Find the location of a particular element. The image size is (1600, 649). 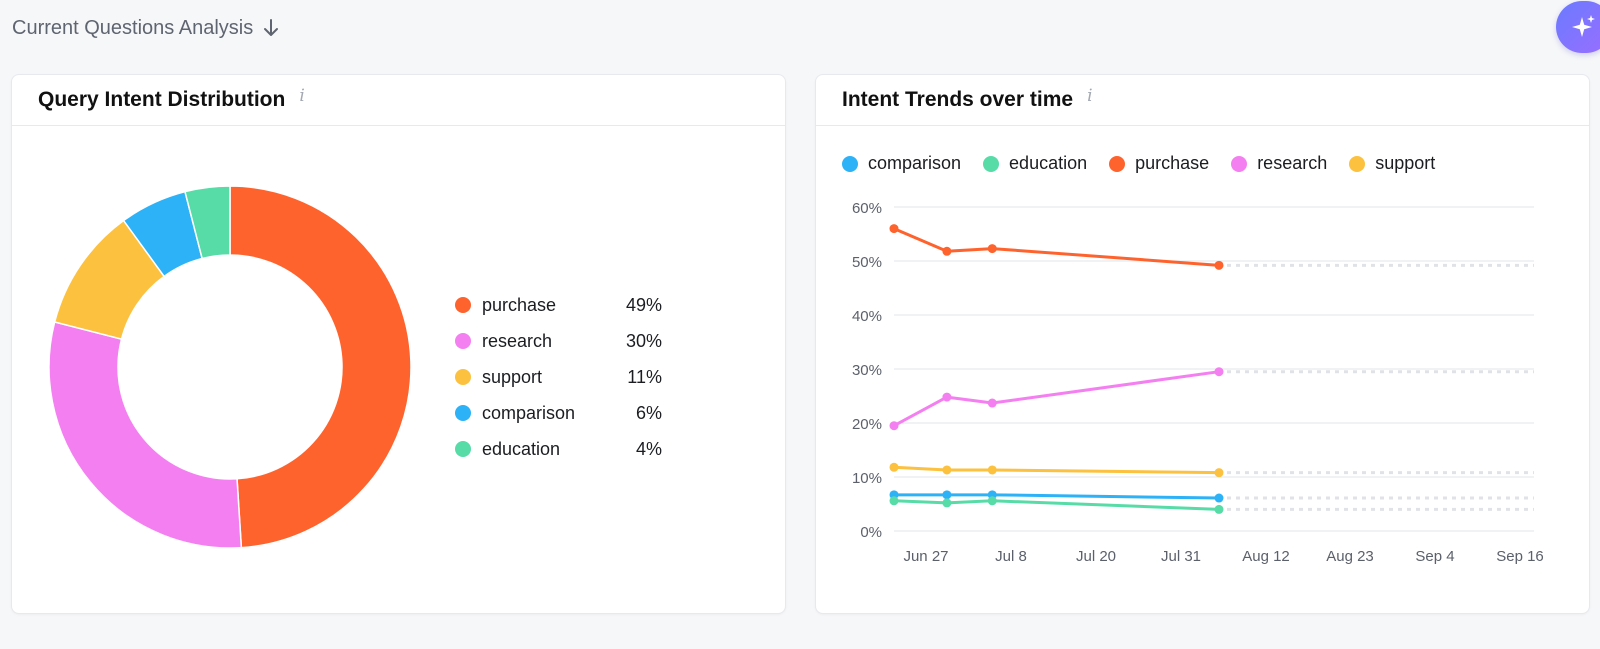

y-tick-label: 30% is located at coordinates (867, 370).